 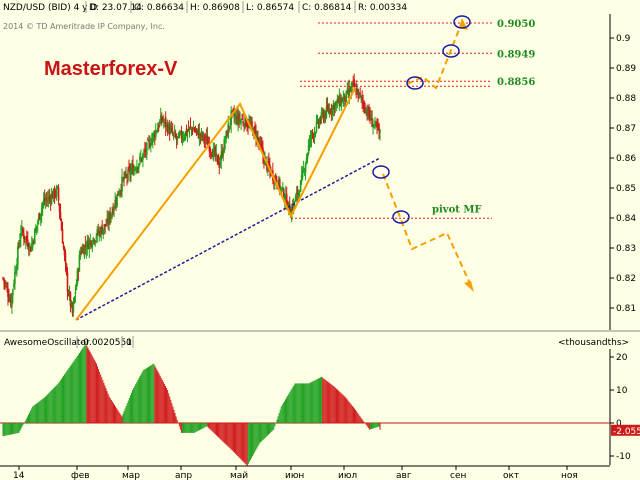 I want to click on high-label: H: 0.86908, so click(x=215, y=8).